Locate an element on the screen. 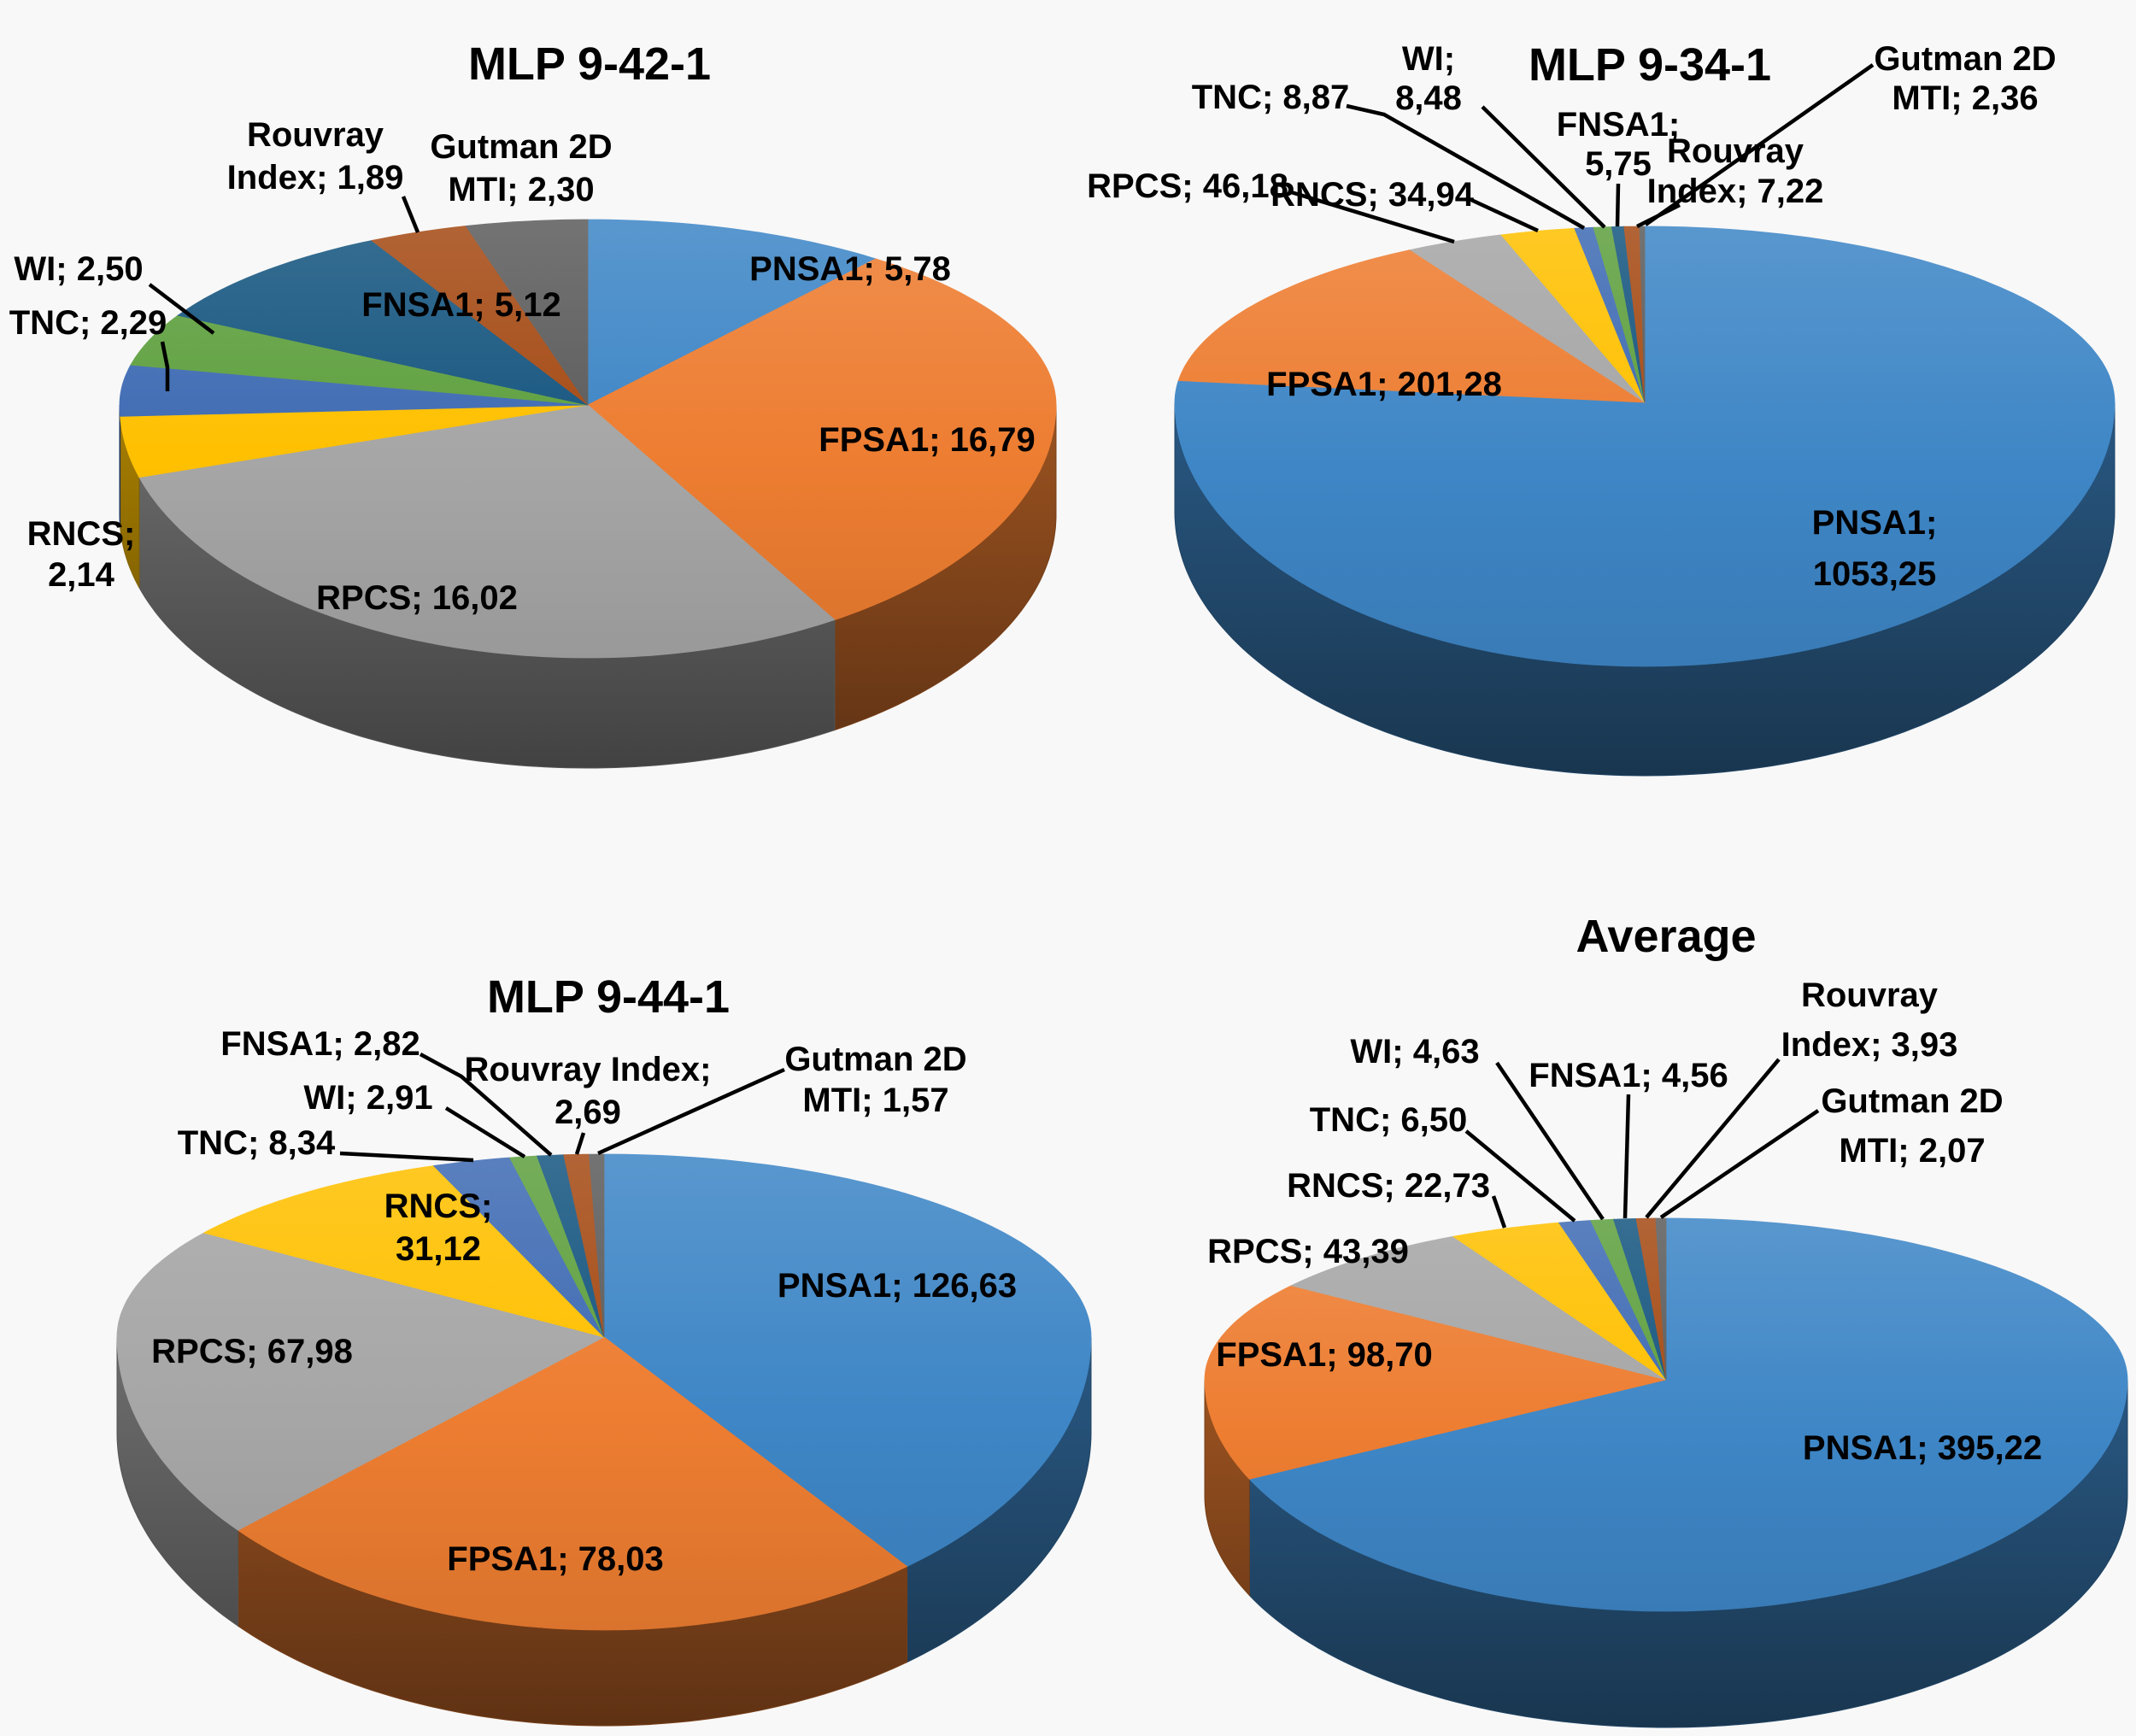 The image size is (2136, 1736). slice-label-PNSA1: PNSA1; 5,78 is located at coordinates (850, 269).